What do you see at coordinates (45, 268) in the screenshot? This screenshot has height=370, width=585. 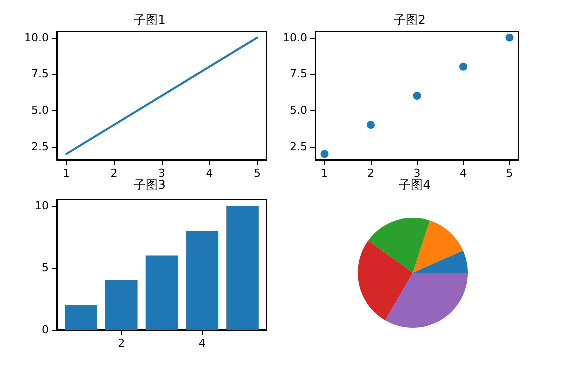 I see `y-tick-label: 5` at bounding box center [45, 268].